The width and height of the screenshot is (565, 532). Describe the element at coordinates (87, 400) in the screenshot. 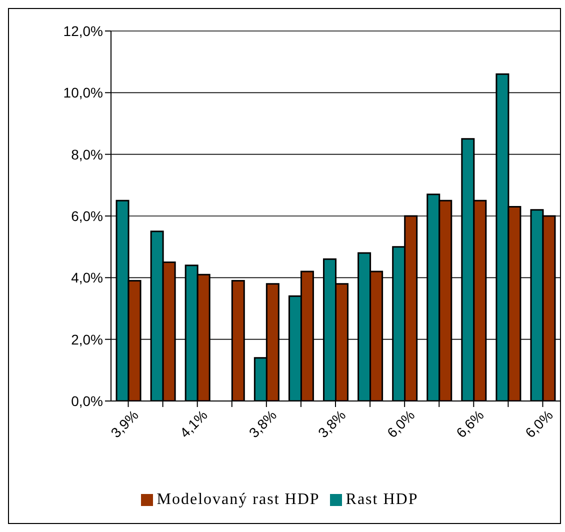

I see `y-tick-label: 0,0%` at that location.